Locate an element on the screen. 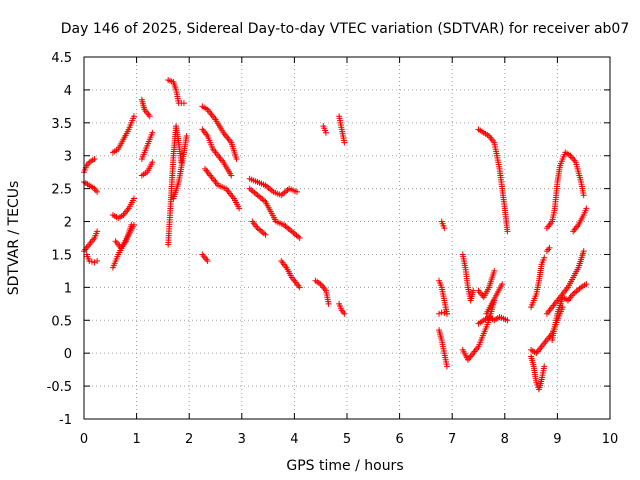  y-tick-label: 1 is located at coordinates (68, 288).